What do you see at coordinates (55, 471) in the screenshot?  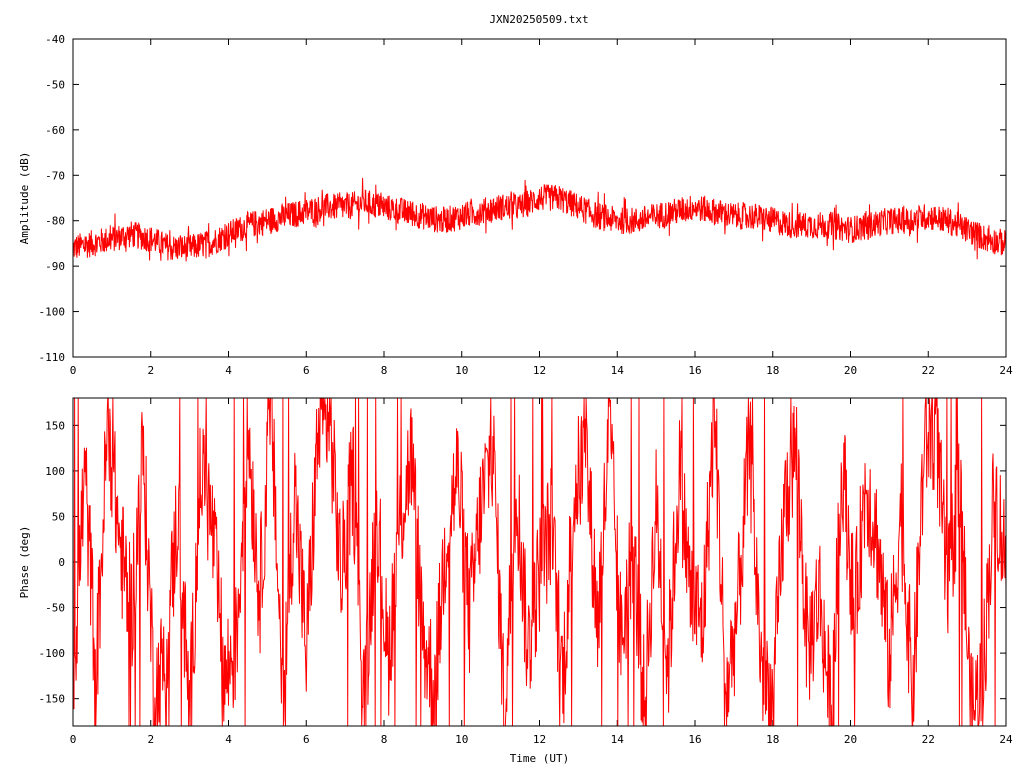 I see `y-tick-label: 100` at bounding box center [55, 471].